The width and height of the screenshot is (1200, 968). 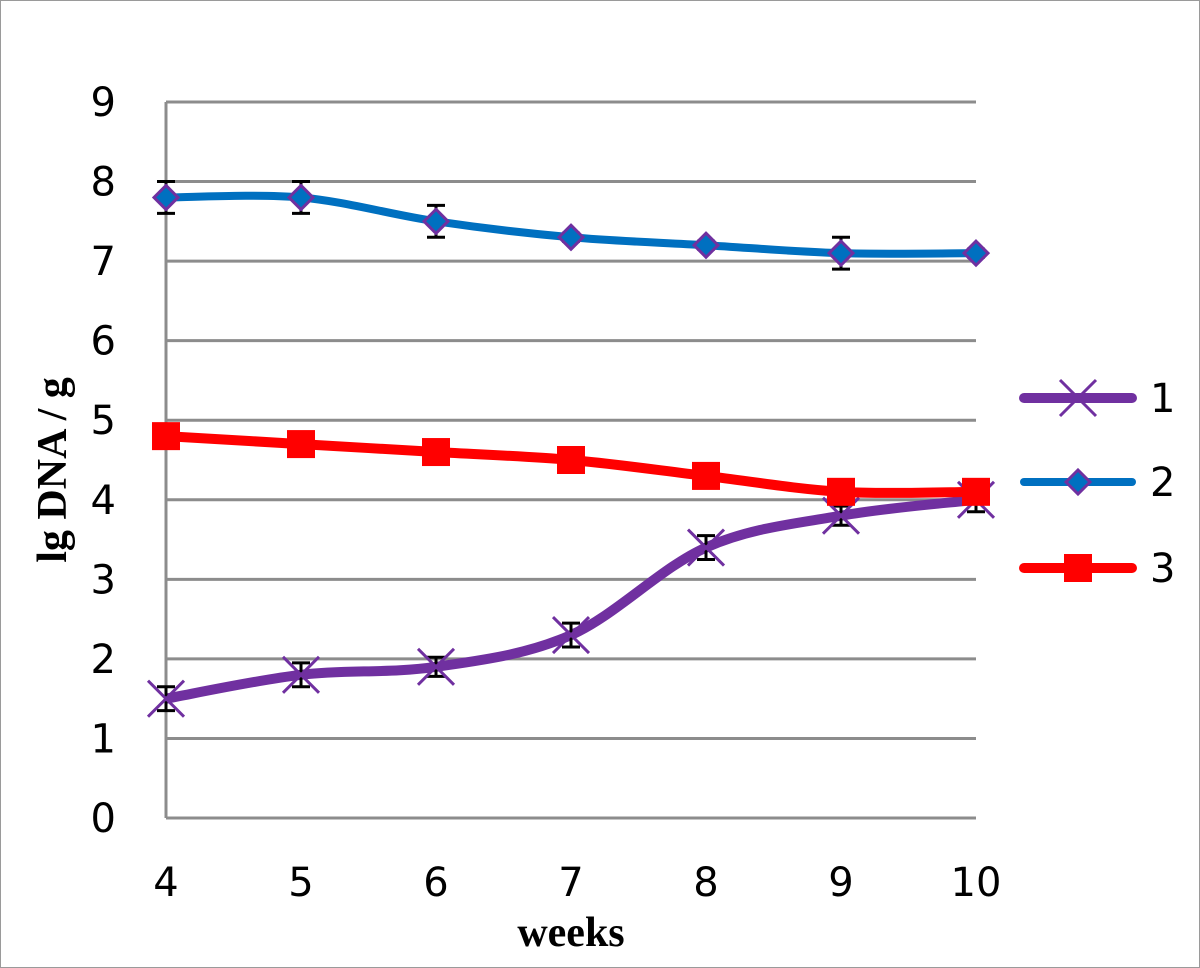 What do you see at coordinates (840, 883) in the screenshot?
I see `x-tick-label: 9` at bounding box center [840, 883].